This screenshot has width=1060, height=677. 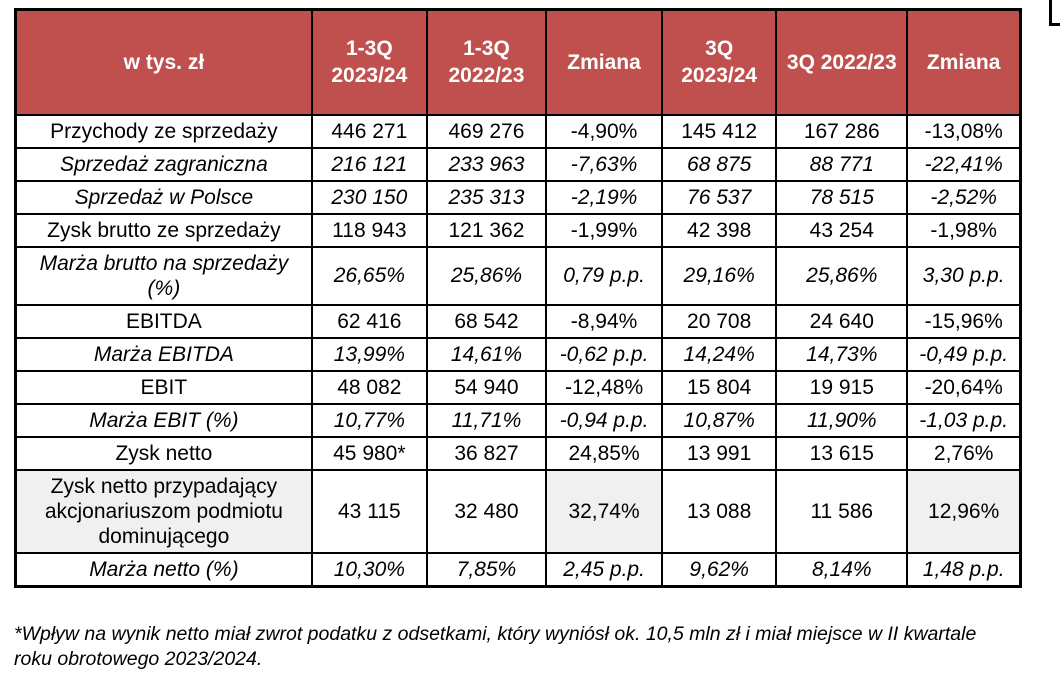 I want to click on value-cell: 32,74%, so click(x=604, y=511).